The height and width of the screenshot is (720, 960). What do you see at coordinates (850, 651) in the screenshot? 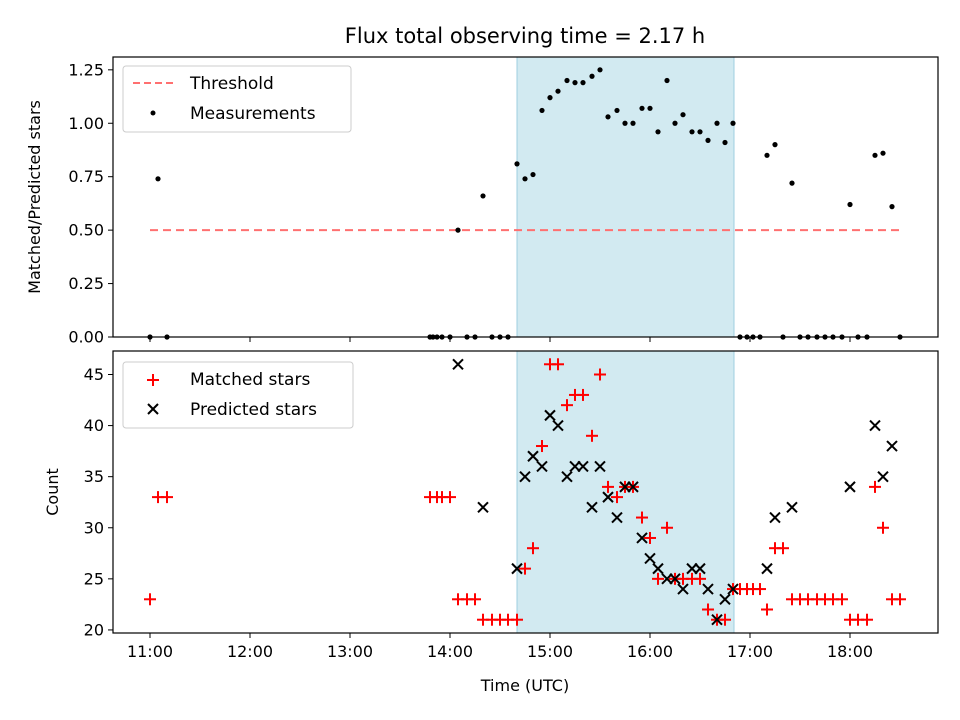
I see `x-tick-label: 18:00` at bounding box center [850, 651].